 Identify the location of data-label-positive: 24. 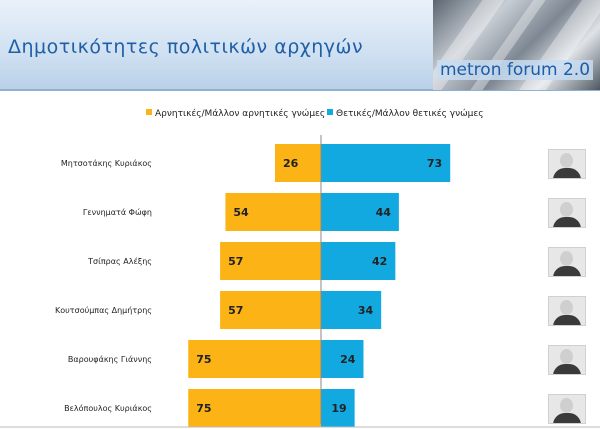
(348, 359).